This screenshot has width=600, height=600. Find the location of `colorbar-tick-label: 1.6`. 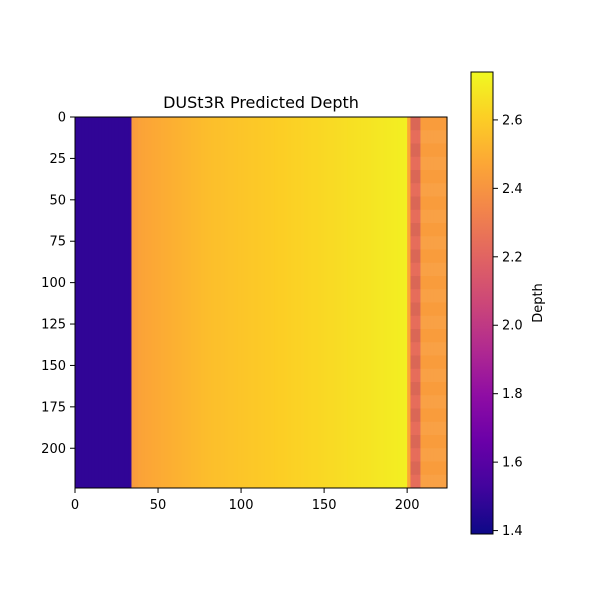

colorbar-tick-label: 1.6 is located at coordinates (512, 463).